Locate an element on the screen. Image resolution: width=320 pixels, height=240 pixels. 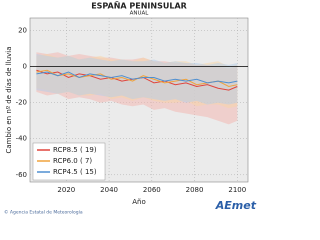
legend-label: RCP6.0 is located at coordinates (65, 161).